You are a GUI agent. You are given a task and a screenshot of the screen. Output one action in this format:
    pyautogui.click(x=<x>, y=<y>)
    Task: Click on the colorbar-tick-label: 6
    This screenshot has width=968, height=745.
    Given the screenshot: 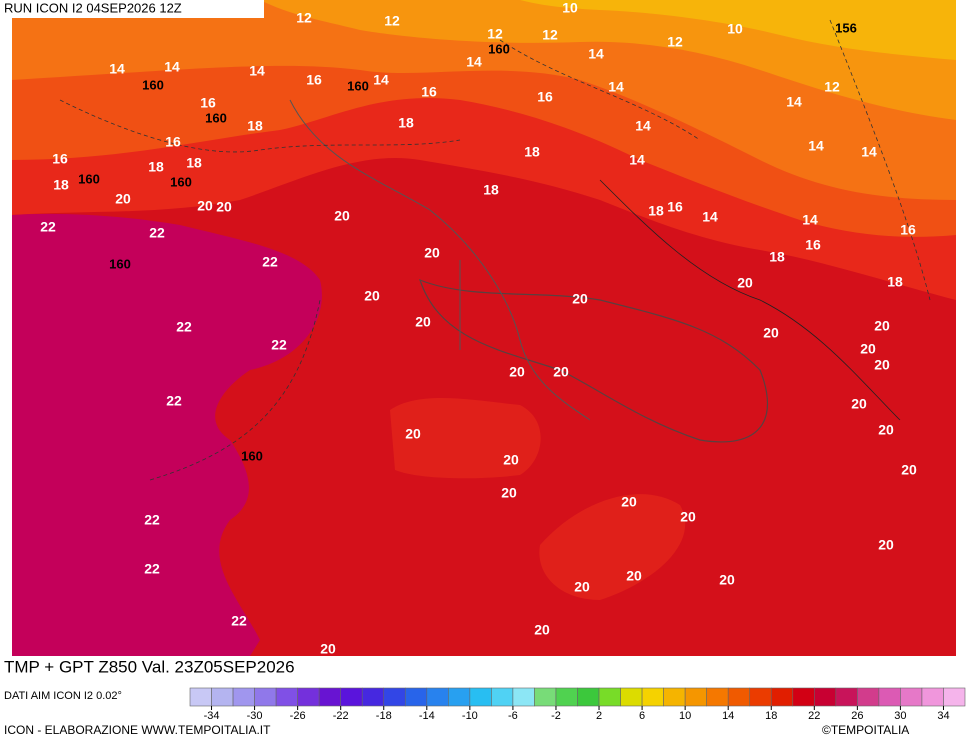 What is the action you would take?
    pyautogui.click(x=642, y=716)
    